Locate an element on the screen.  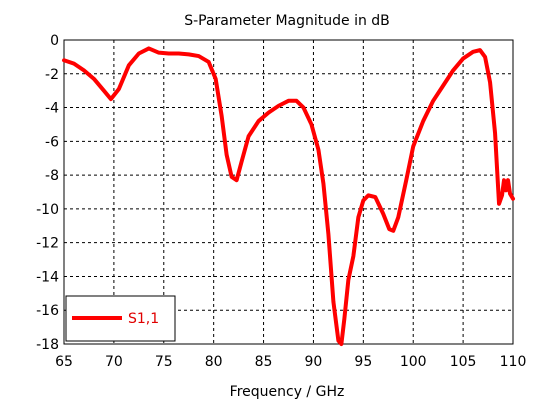
x-tick-label: 95 is located at coordinates (363, 362).